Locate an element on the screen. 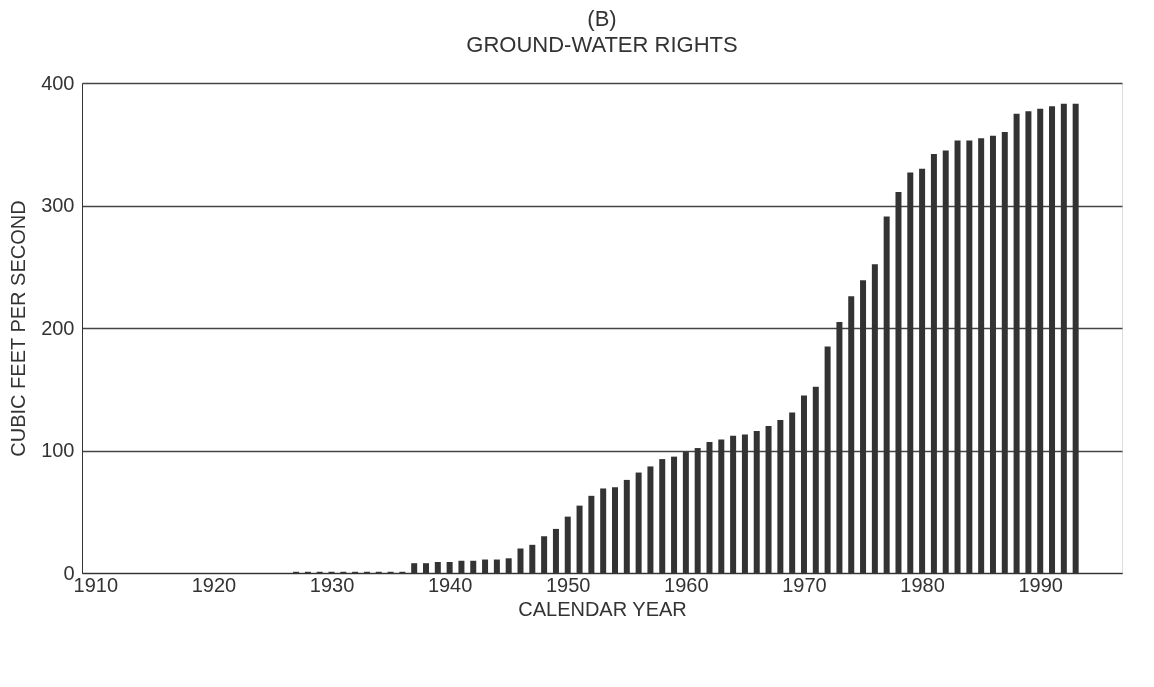  x-tick-label: 1970 is located at coordinates (804, 584).